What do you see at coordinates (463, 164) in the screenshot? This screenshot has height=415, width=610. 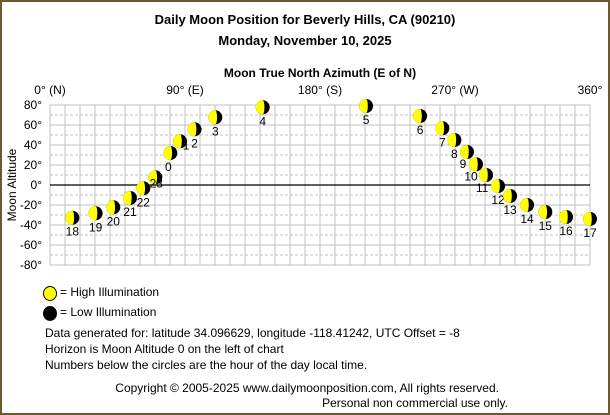 I see `hour-label: 9` at bounding box center [463, 164].